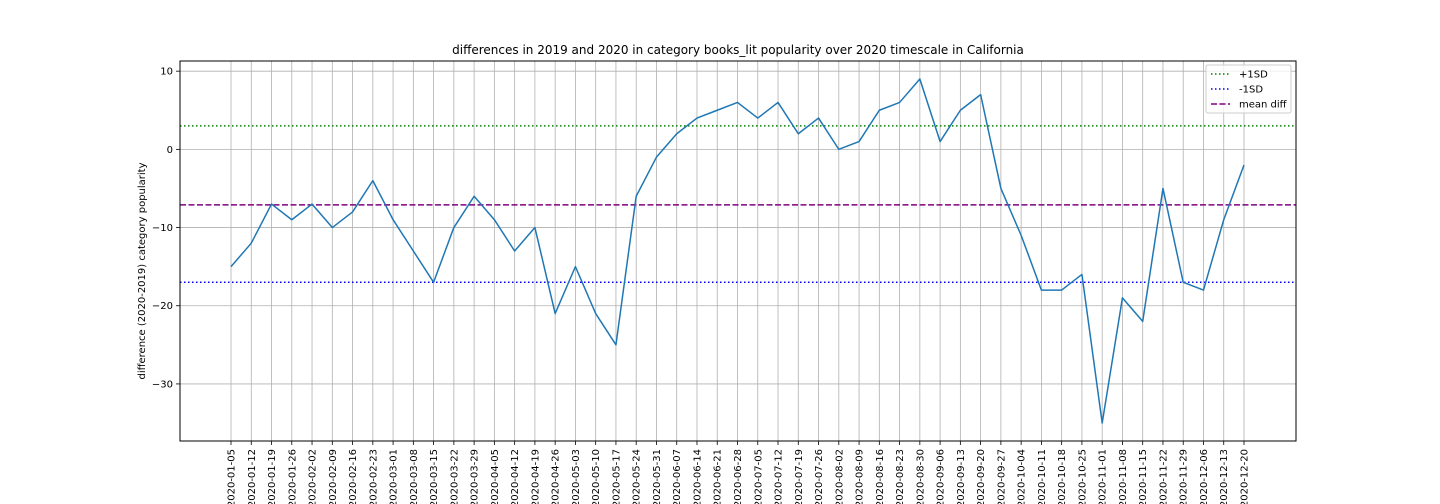 The image size is (1440, 504). Describe the element at coordinates (1042, 476) in the screenshot. I see `x-tick-label: 2020-10-11` at that location.